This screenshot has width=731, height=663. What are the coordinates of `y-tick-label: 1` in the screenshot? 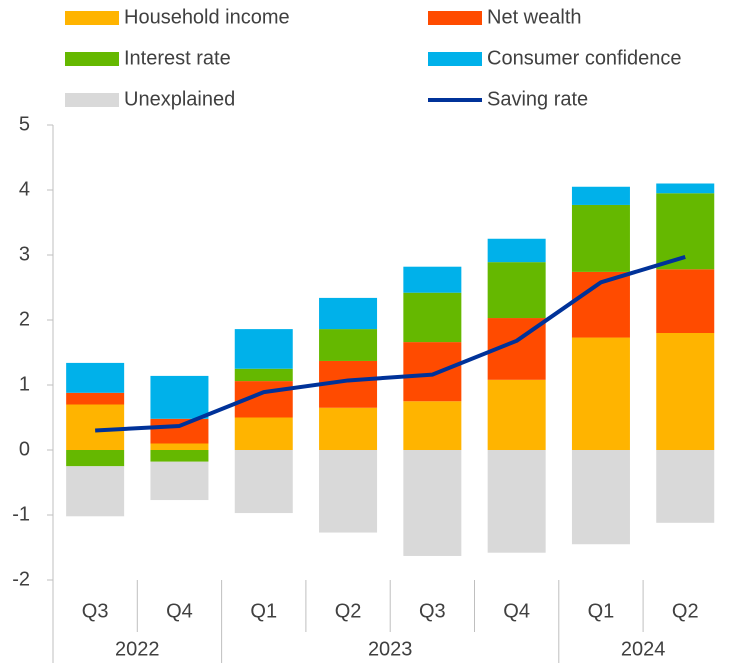 It's located at (24, 384).